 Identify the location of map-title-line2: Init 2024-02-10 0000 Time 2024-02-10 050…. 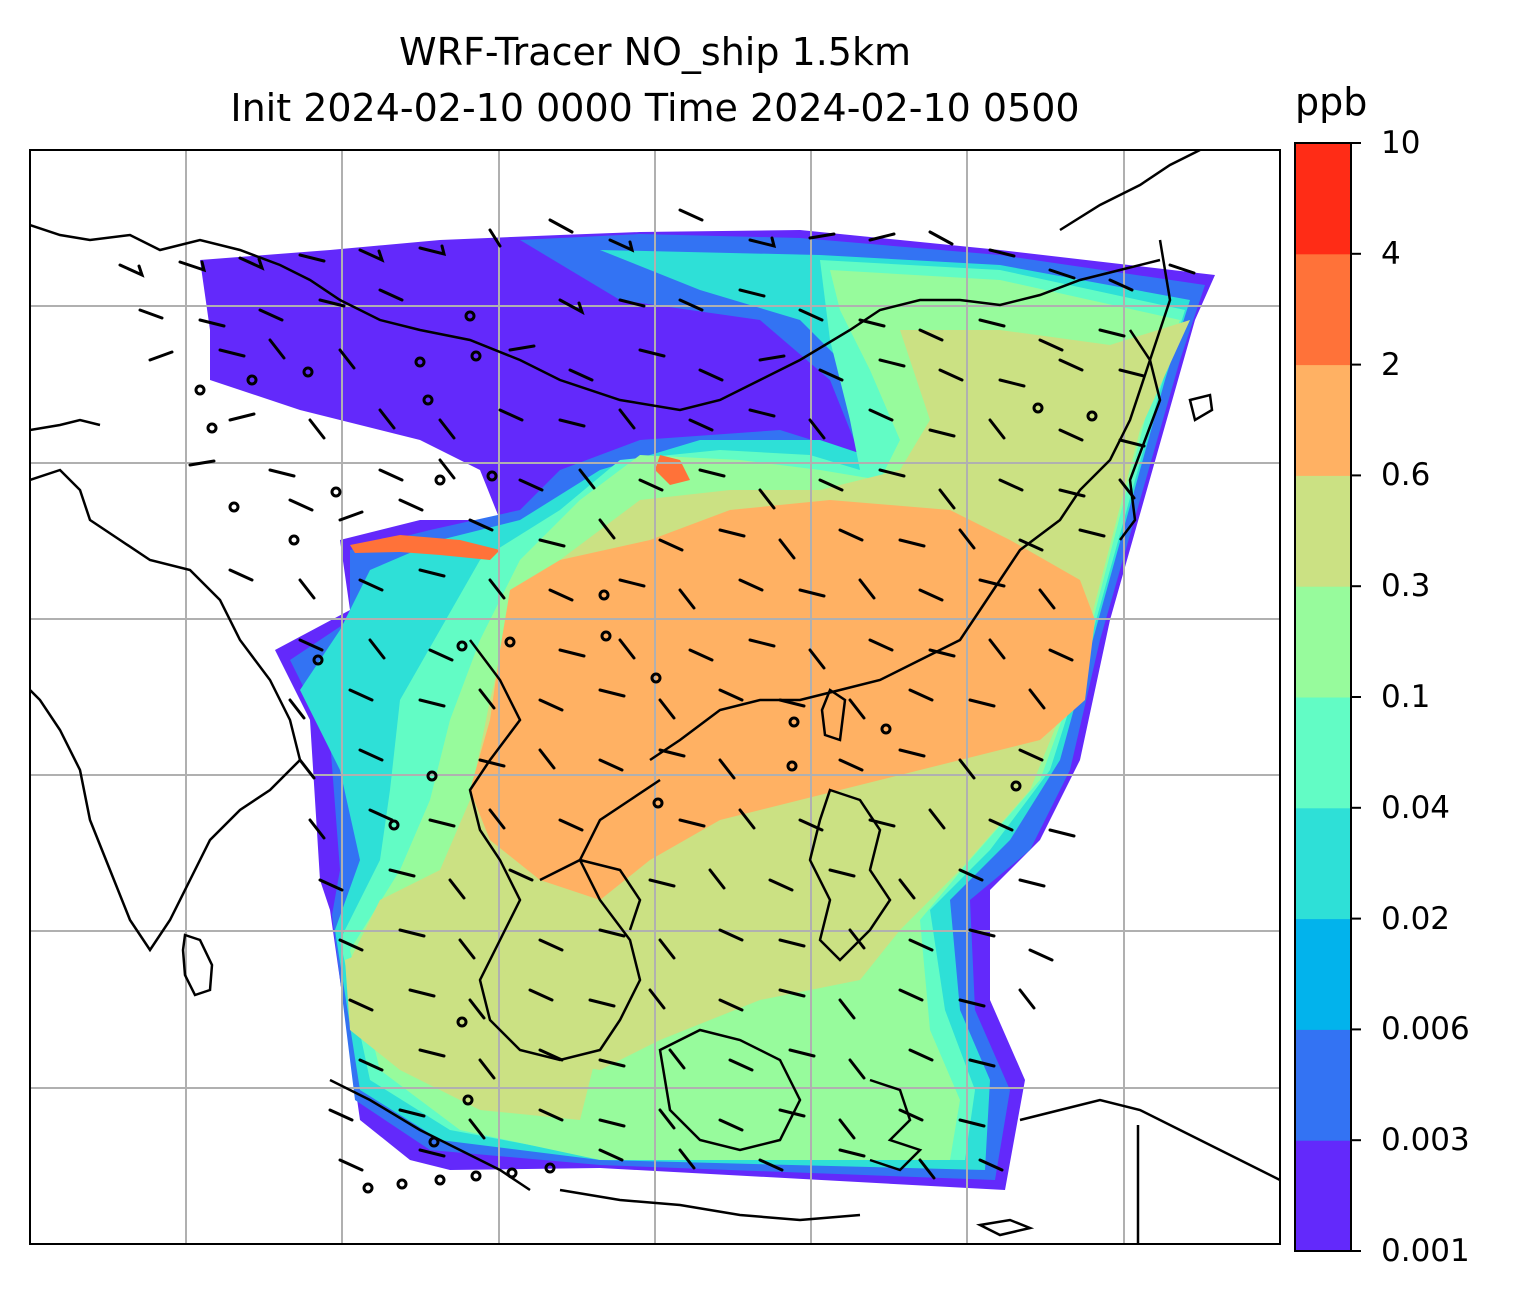
(655, 108).